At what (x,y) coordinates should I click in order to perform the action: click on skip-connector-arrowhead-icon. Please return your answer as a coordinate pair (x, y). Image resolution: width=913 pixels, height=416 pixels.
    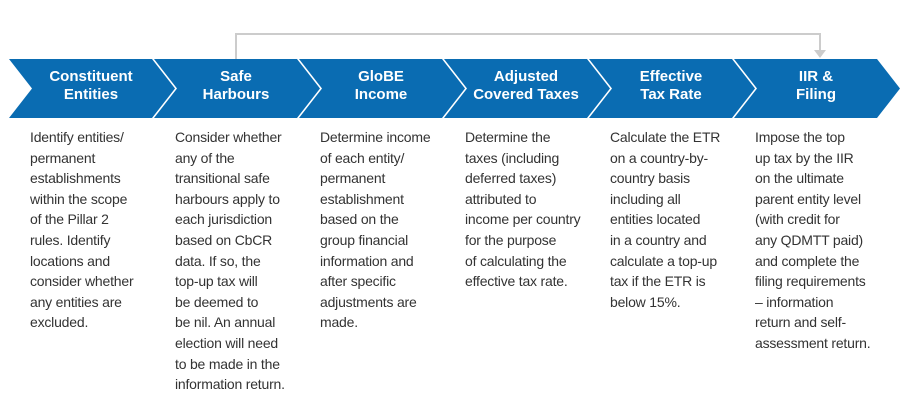
    Looking at the image, I should click on (820, 54).